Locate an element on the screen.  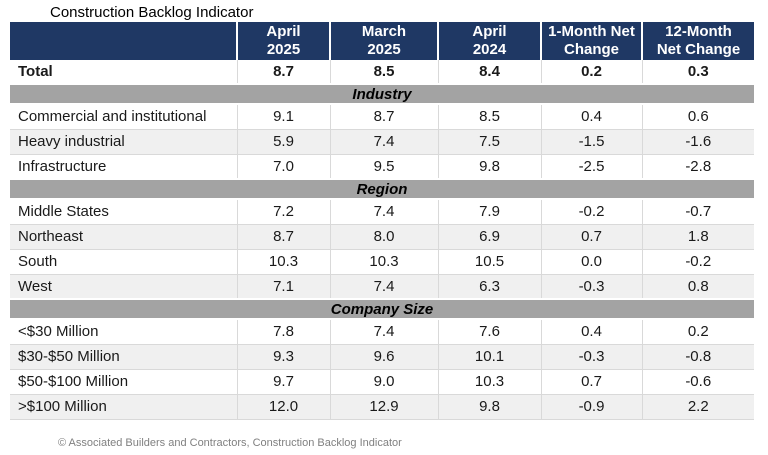
cell-value: 7.0 is located at coordinates (283, 166).